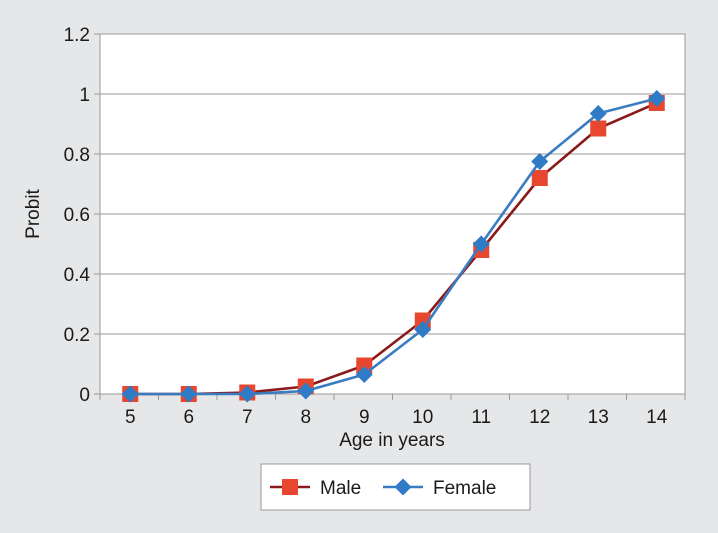 Image resolution: width=718 pixels, height=533 pixels. What do you see at coordinates (305, 417) in the screenshot?
I see `x-tick-label: 8` at bounding box center [305, 417].